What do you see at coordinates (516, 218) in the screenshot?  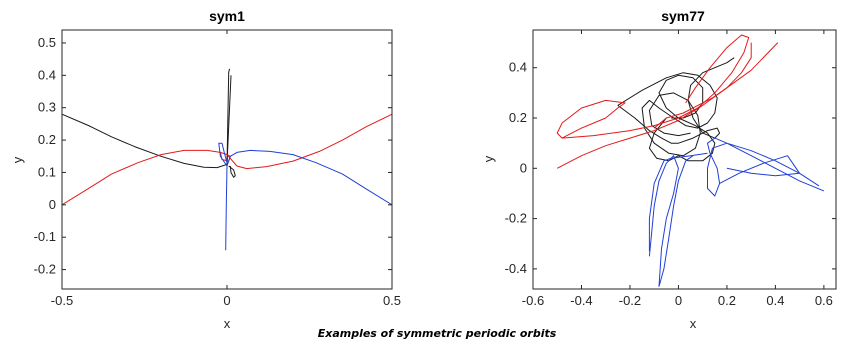 I see `y-tick-label-sym77: -0.2` at bounding box center [516, 218].